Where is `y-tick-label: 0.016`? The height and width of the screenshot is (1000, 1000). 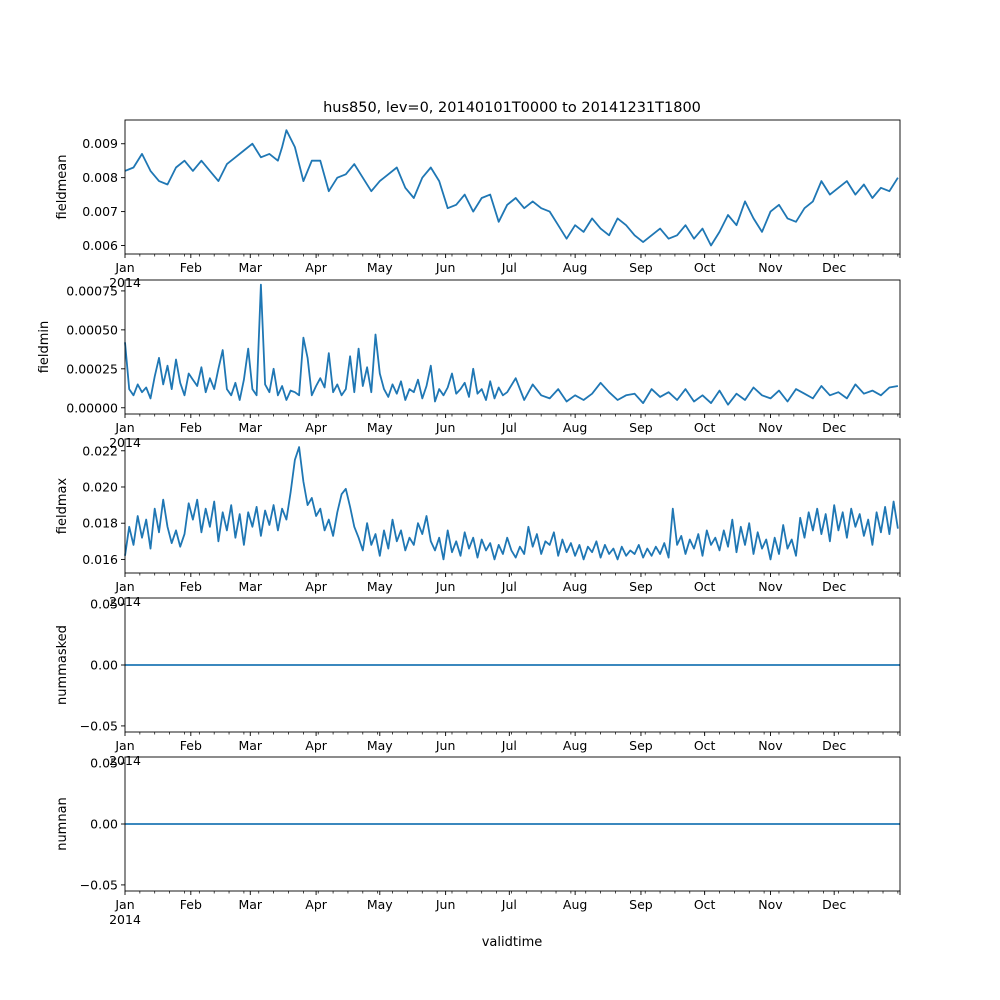 y-tick-label: 0.016 is located at coordinates (100, 559).